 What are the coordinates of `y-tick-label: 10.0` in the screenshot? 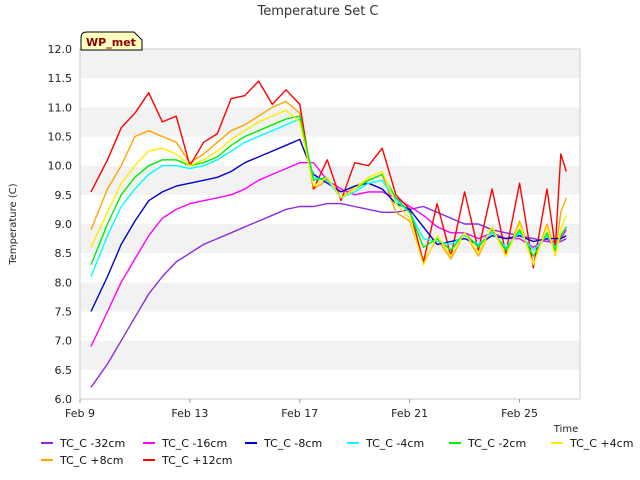 It's located at (60, 166).